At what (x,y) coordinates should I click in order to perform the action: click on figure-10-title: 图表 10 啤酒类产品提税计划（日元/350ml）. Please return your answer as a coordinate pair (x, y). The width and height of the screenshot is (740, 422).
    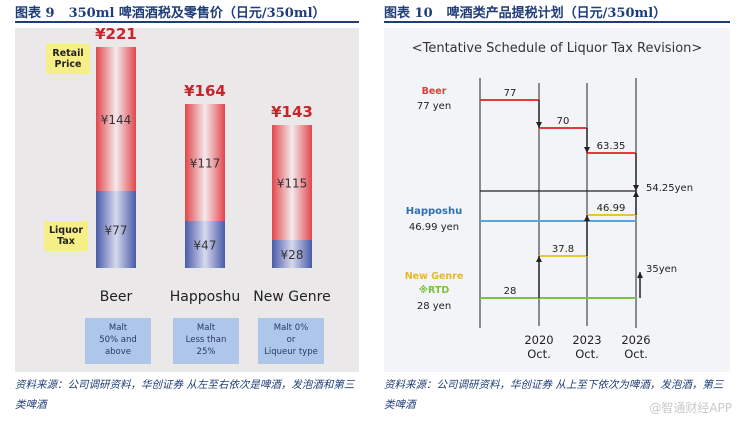
    Looking at the image, I should click on (525, 11).